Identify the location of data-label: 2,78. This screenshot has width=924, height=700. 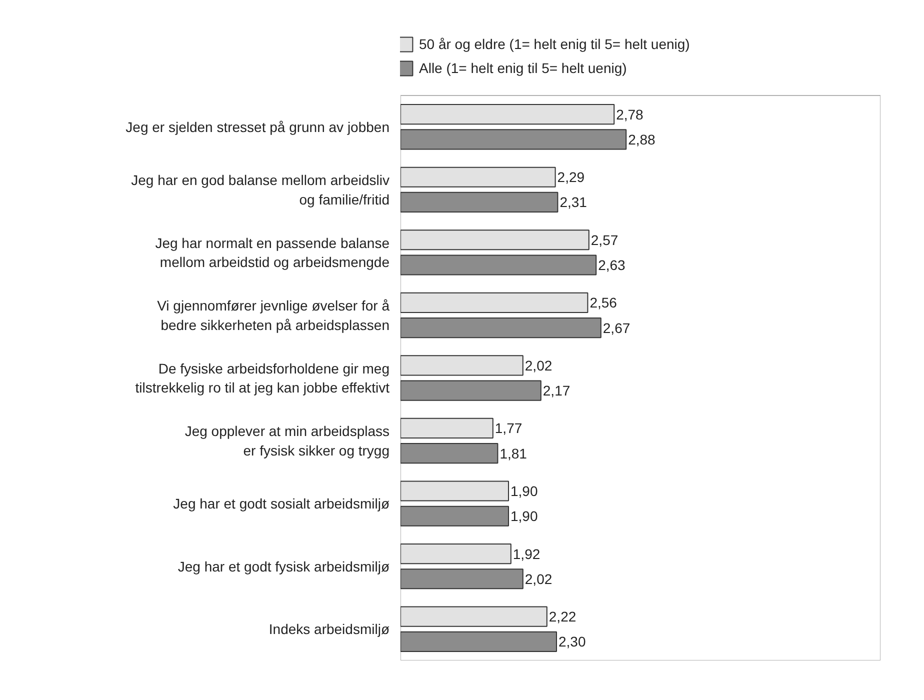
(630, 114).